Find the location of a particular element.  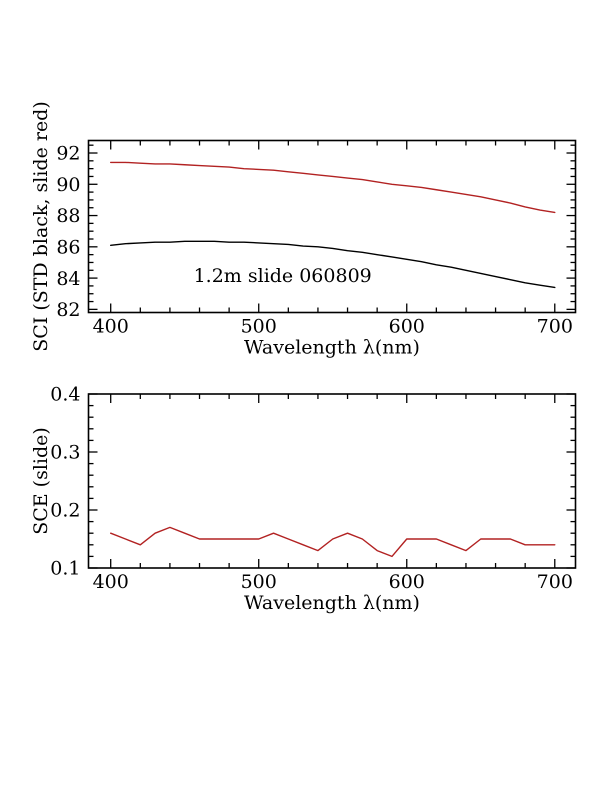

y-tick-label: 0.1 is located at coordinates (65, 569).